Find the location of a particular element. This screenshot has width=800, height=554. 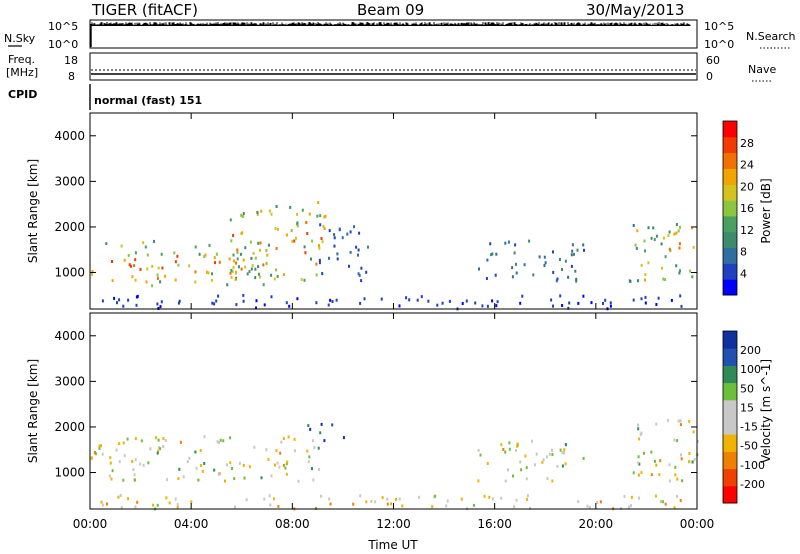

x-tick-label: 04:00 is located at coordinates (191, 524).